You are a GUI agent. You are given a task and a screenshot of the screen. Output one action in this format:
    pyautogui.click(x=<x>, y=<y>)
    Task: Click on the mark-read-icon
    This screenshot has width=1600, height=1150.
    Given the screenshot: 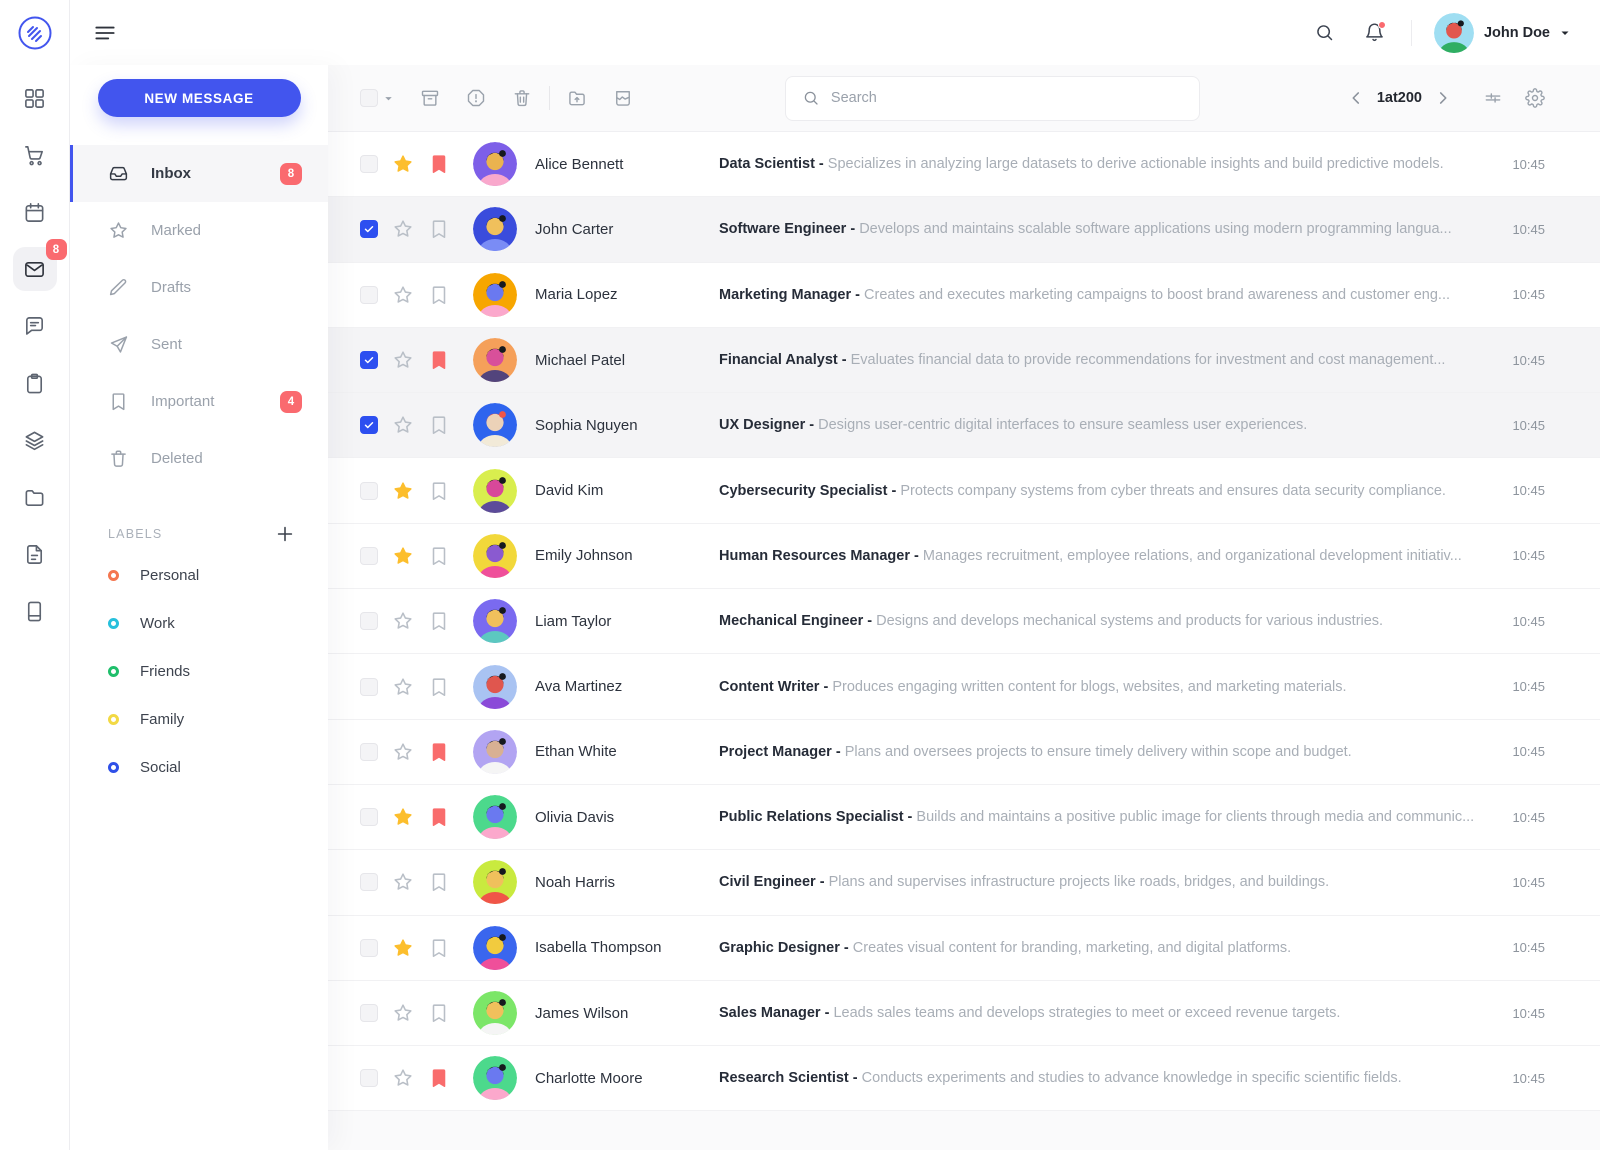 What is the action you would take?
    pyautogui.click(x=623, y=98)
    